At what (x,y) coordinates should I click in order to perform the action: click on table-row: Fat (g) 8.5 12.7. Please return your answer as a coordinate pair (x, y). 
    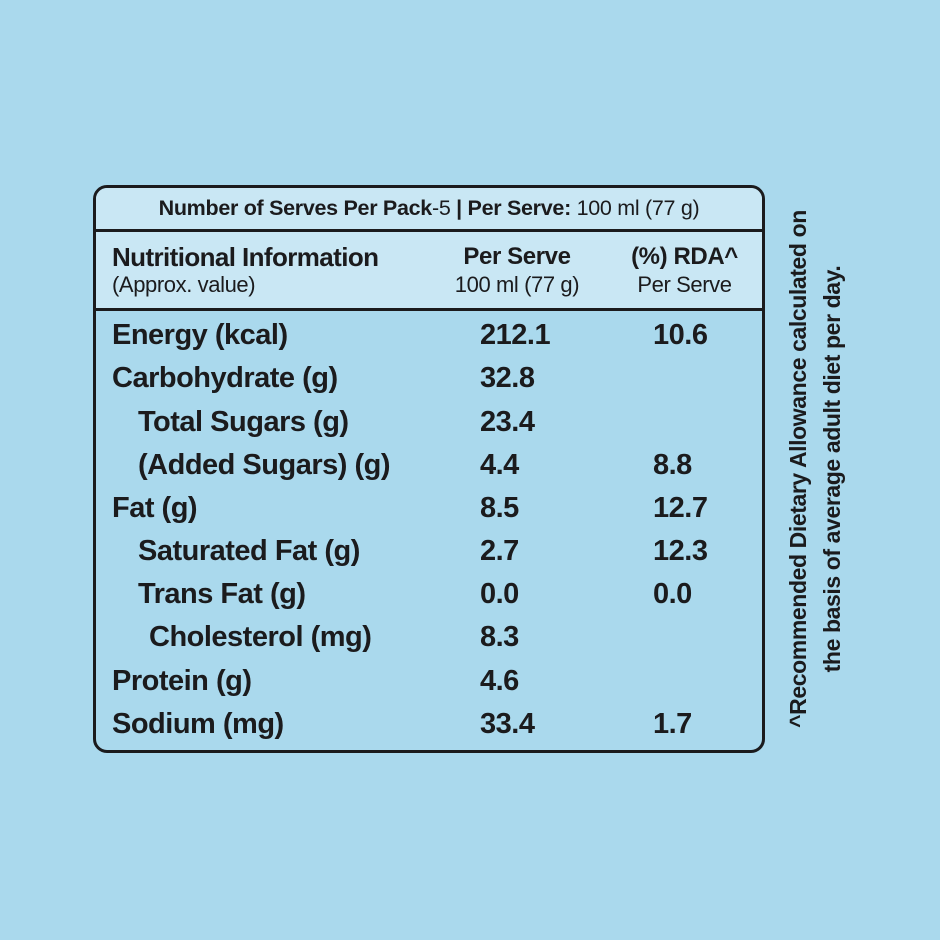
    Looking at the image, I should click on (429, 508).